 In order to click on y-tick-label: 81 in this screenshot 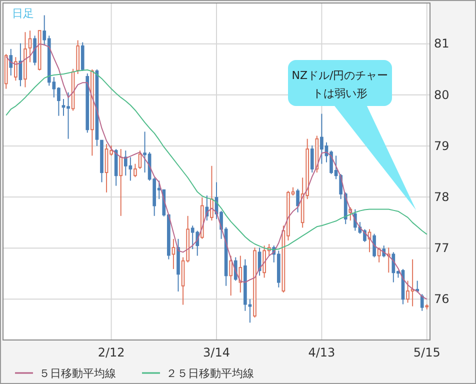, I will do `click(442, 43)`.